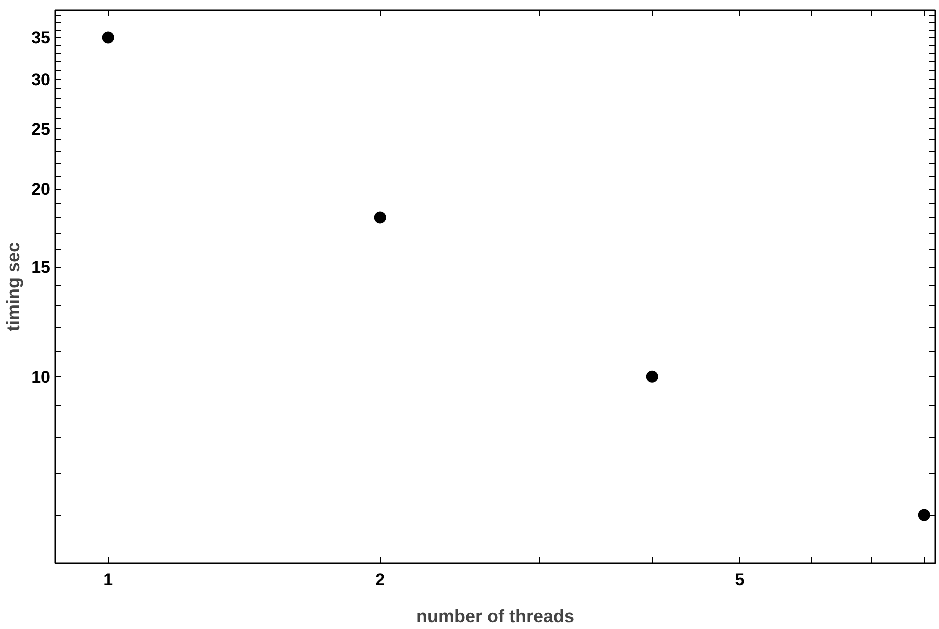 Image resolution: width=939 pixels, height=629 pixels. What do you see at coordinates (109, 580) in the screenshot?
I see `x-tick-label: 1` at bounding box center [109, 580].